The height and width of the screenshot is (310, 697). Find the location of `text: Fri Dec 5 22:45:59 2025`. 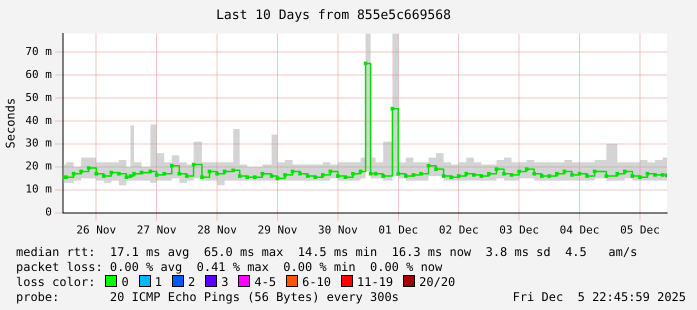

text: Fri Dec 5 22:45:59 2025 is located at coordinates (599, 297).